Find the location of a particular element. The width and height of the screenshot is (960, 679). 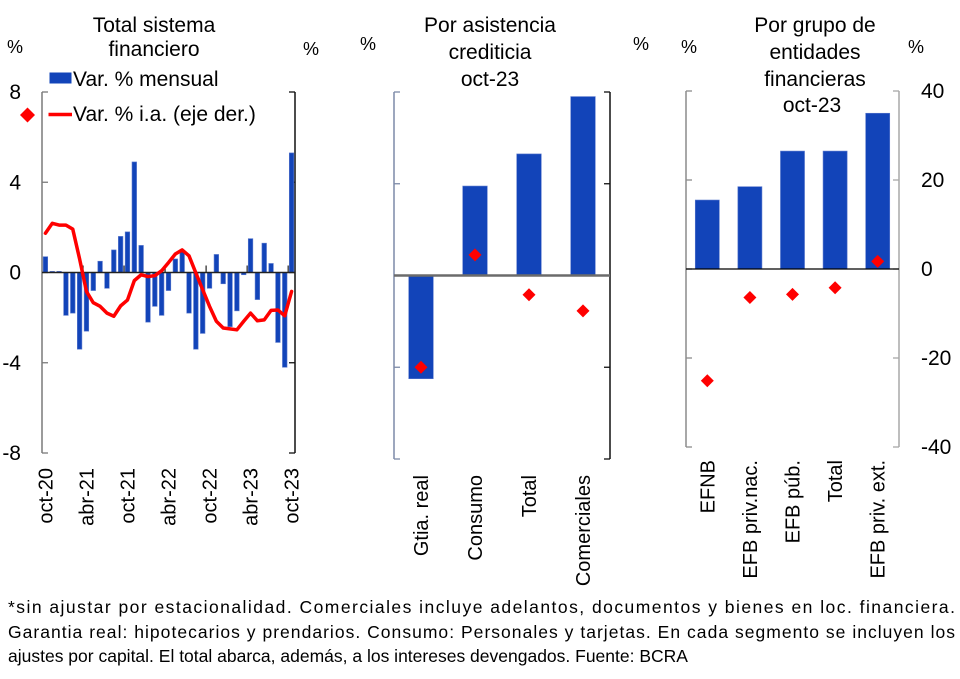

bar-consumo is located at coordinates (475, 230).